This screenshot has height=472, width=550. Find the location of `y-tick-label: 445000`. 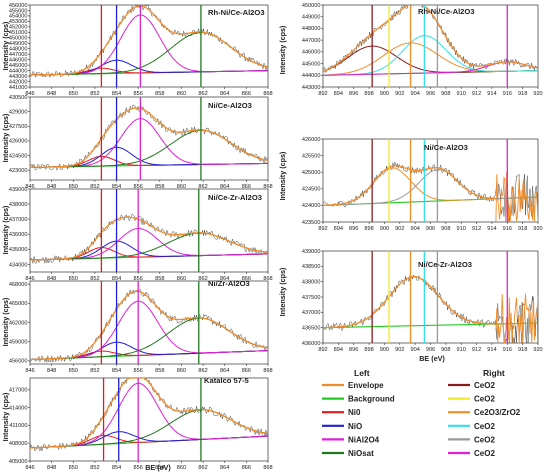

y-tick-label: 445000 is located at coordinates (18, 66).